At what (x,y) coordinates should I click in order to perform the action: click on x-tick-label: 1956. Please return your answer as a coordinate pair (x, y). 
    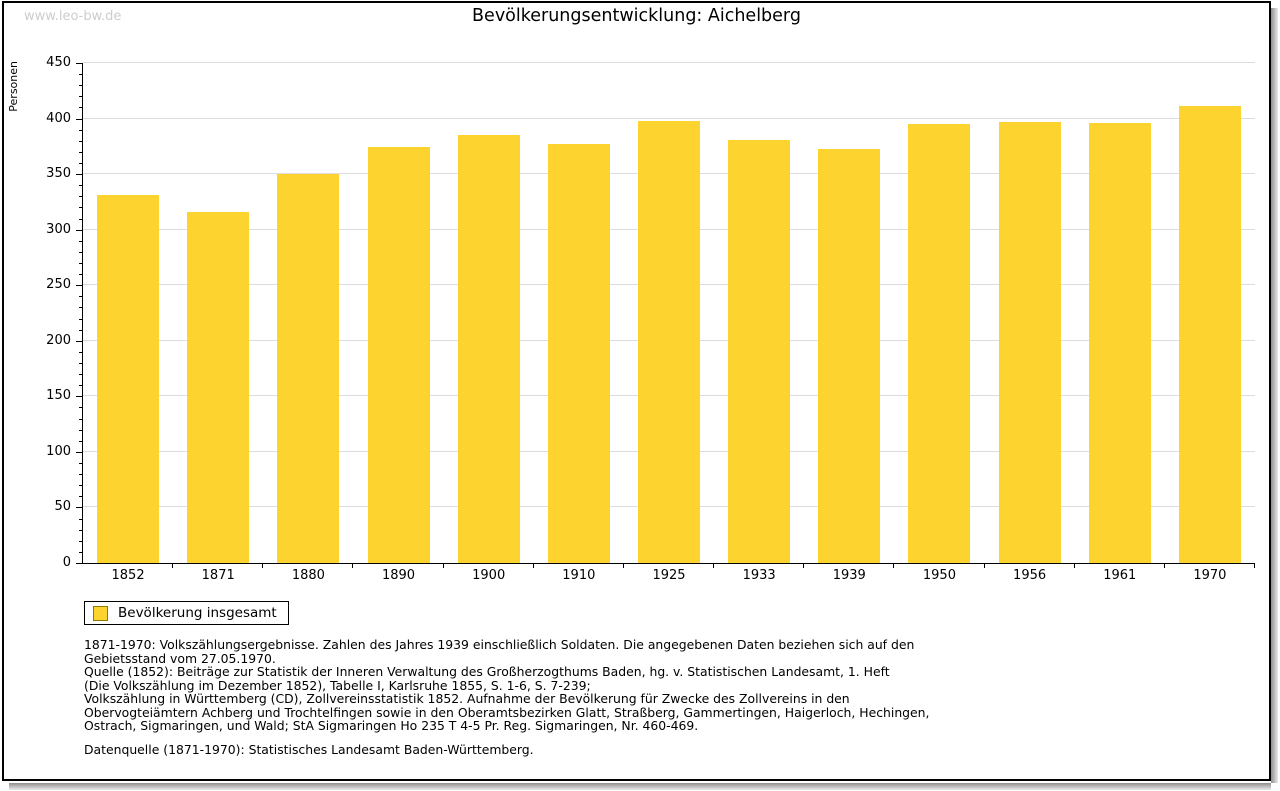
    Looking at the image, I should click on (1030, 575).